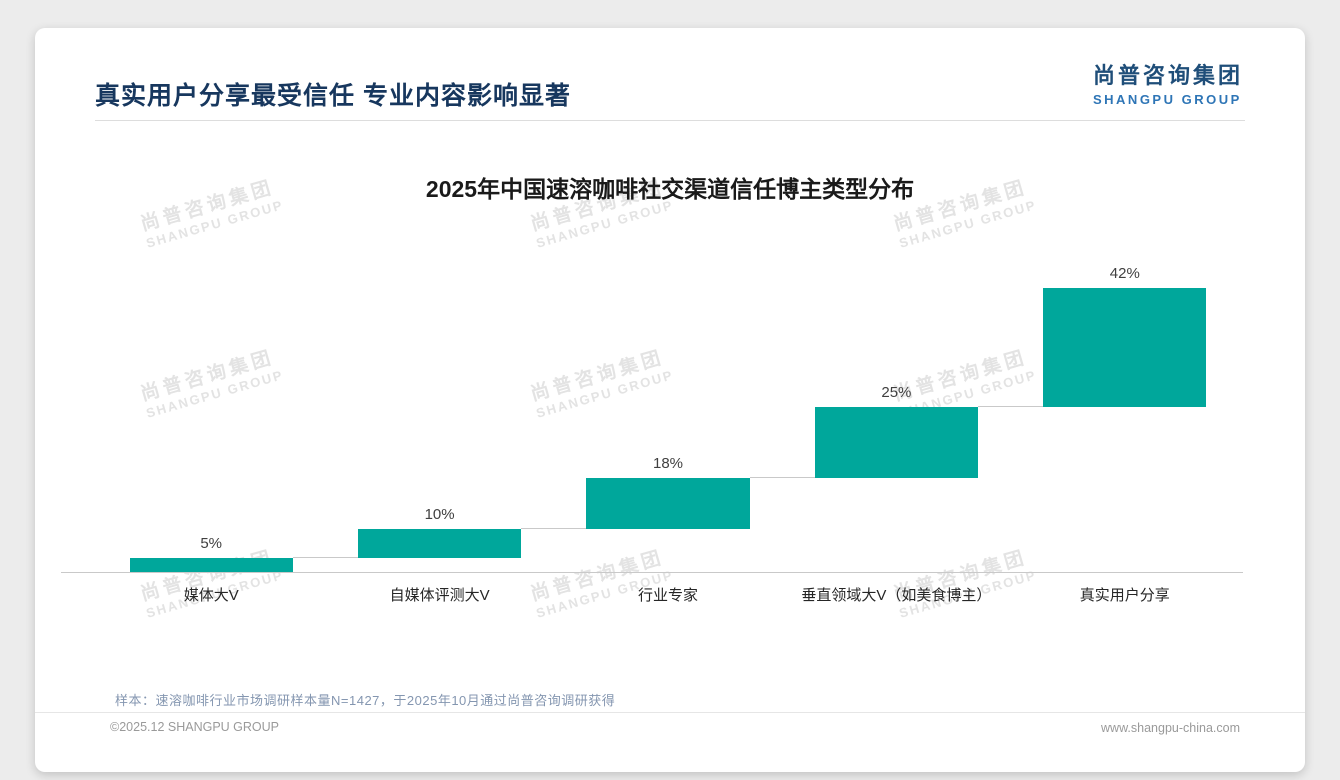 This screenshot has width=1340, height=780. I want to click on x-axis-line, so click(652, 572).